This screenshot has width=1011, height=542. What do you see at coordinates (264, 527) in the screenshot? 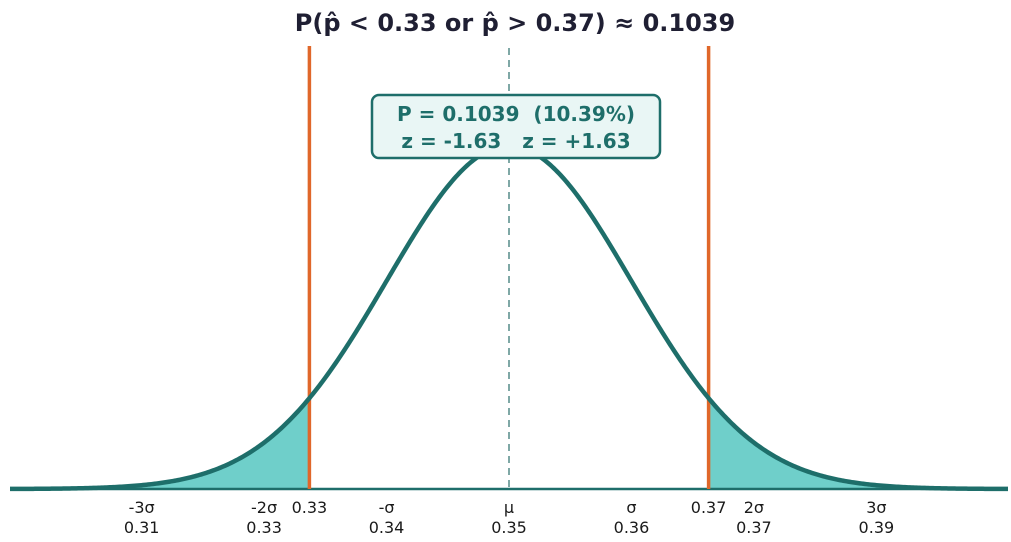
I see `tick-label-value: 0.33` at bounding box center [264, 527].